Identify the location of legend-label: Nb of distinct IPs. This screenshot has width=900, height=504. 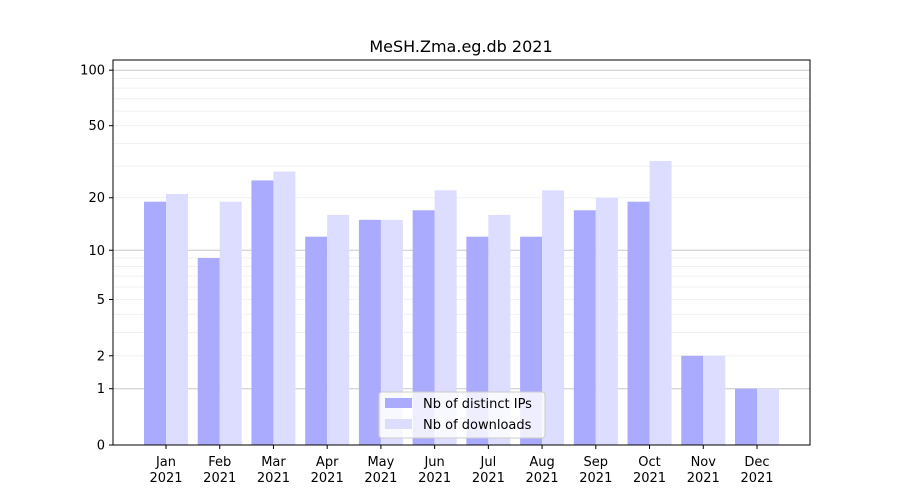
(477, 404).